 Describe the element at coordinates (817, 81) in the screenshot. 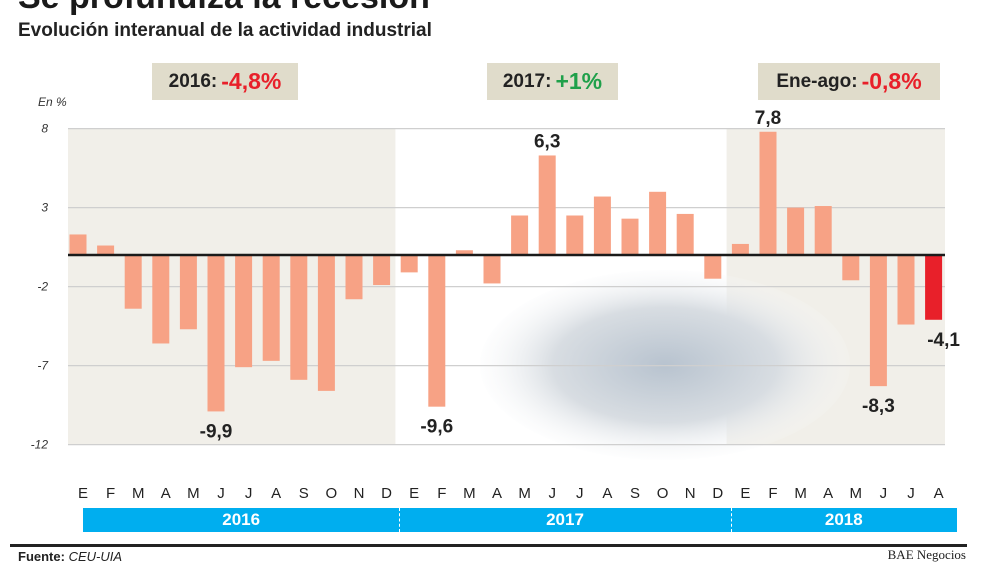

I see `summary-label: Ene-ago:` at that location.